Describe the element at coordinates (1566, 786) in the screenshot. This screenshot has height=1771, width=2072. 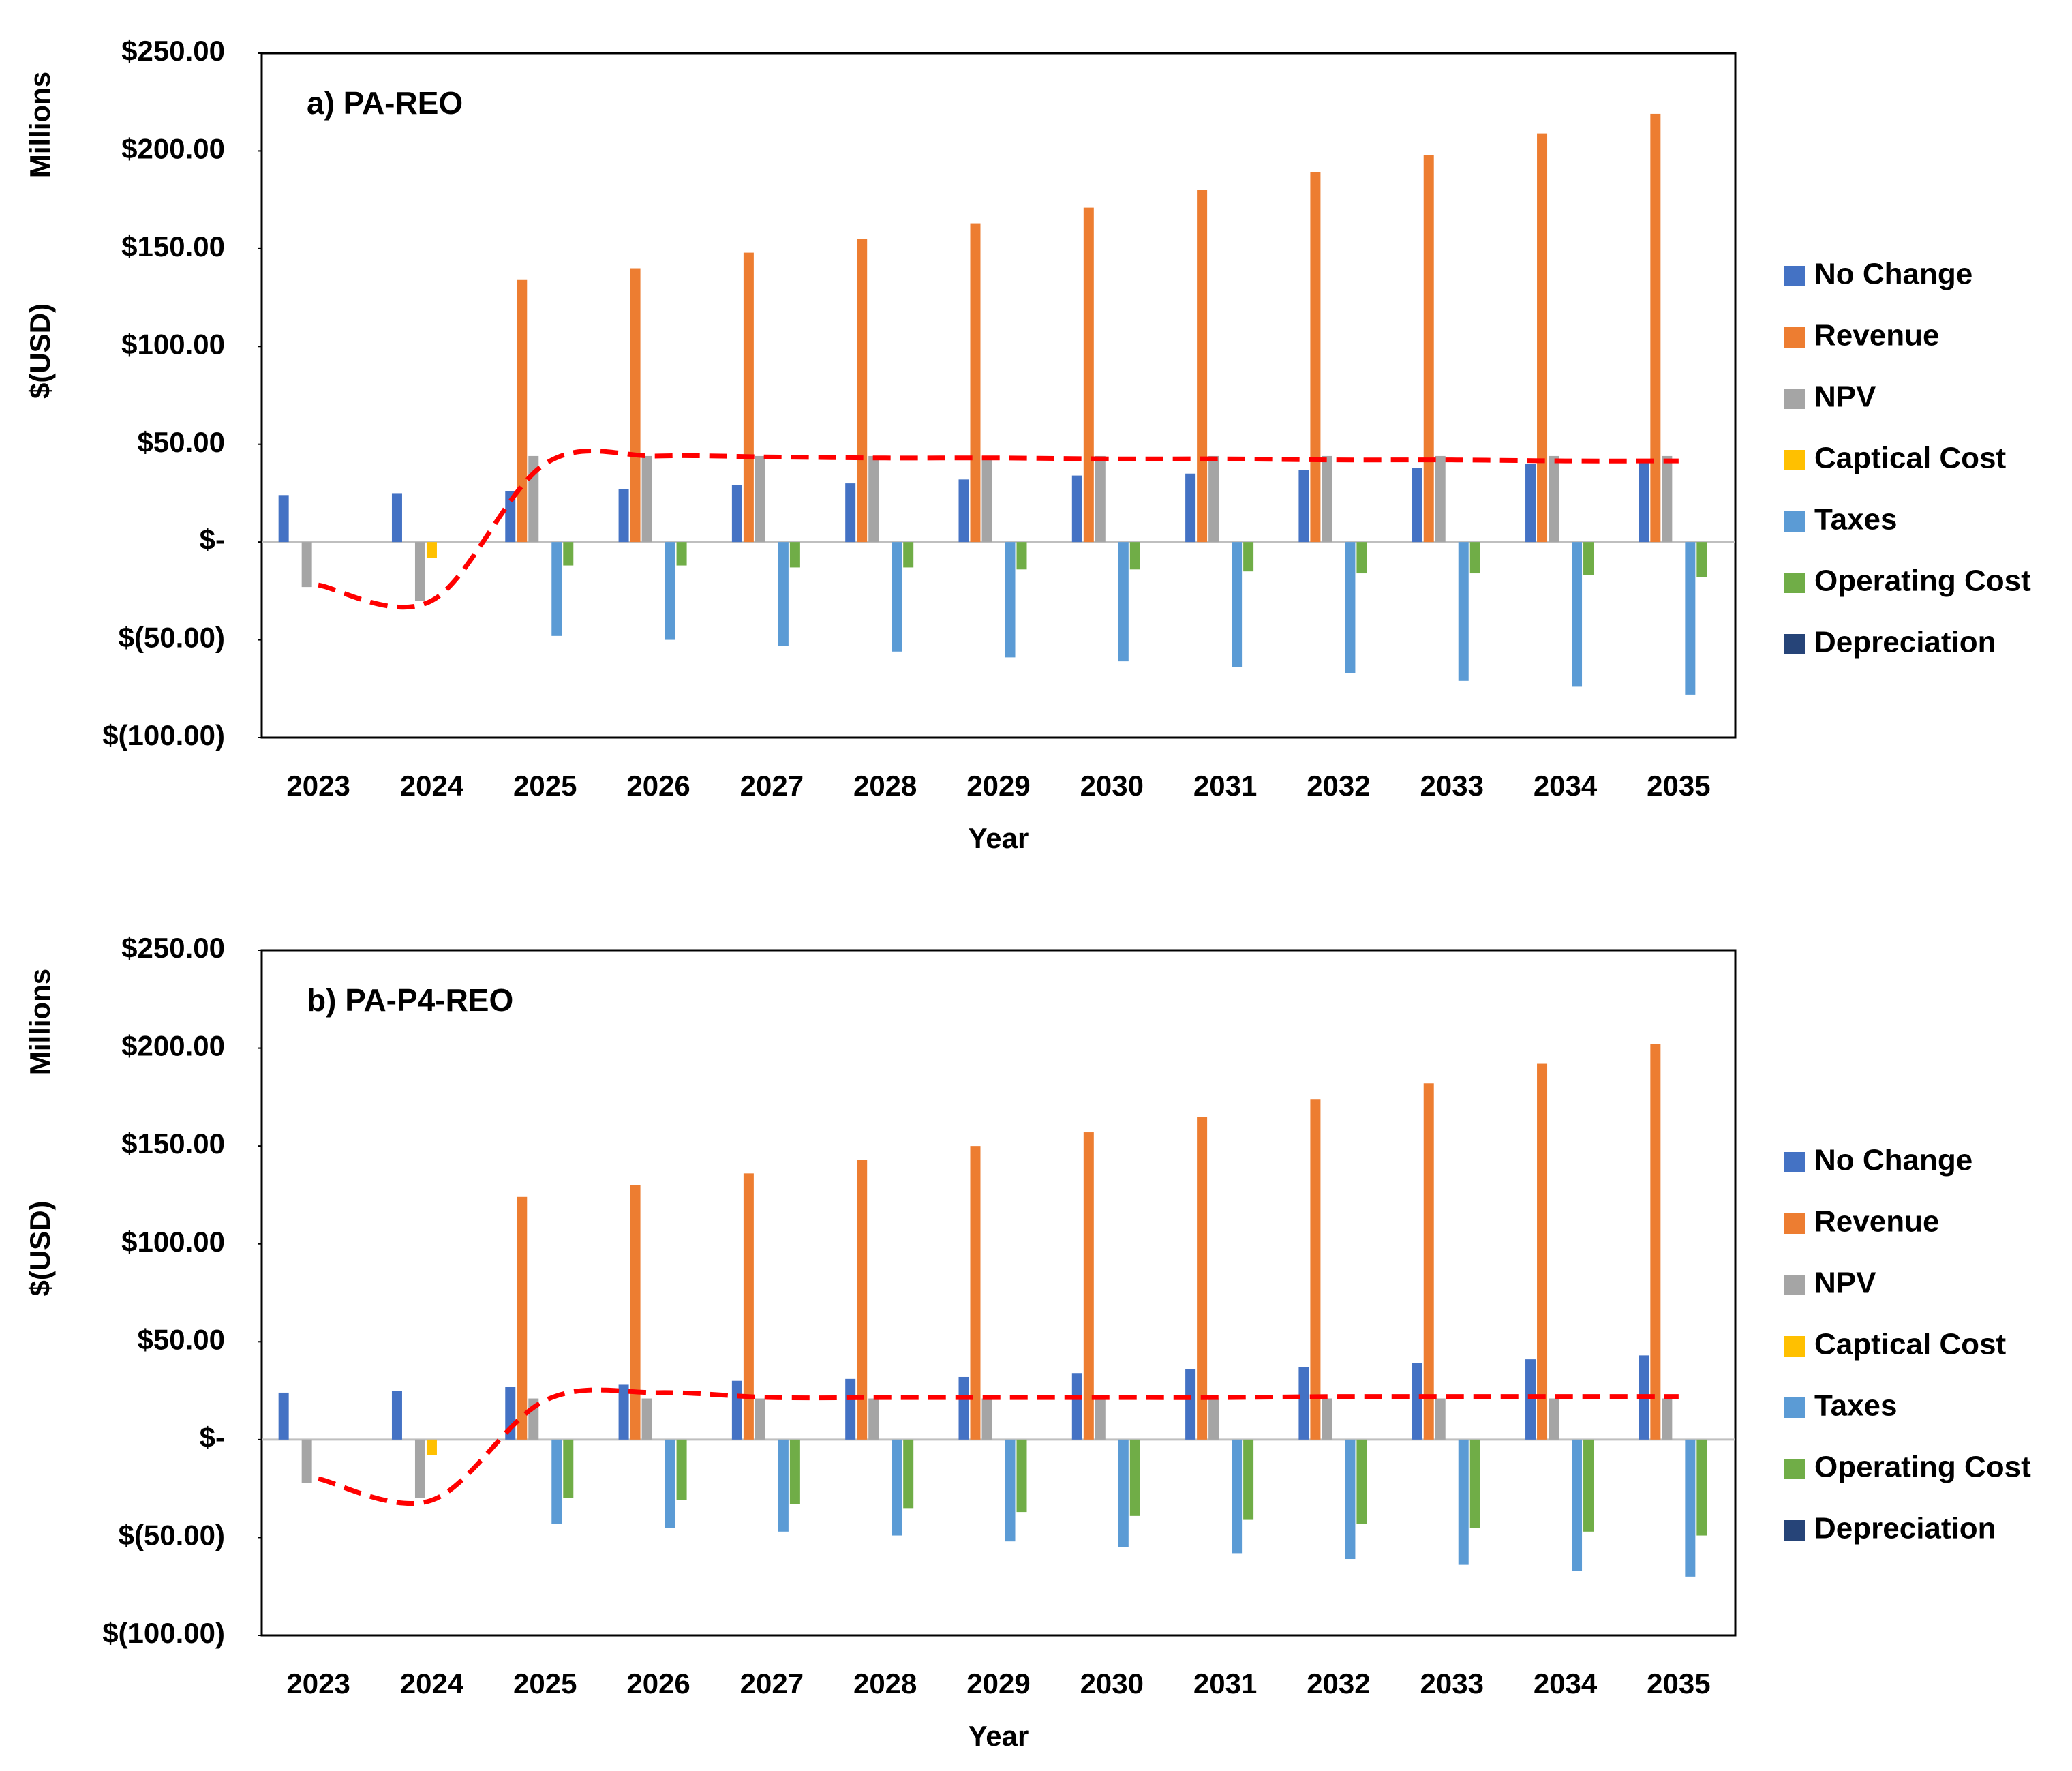
I see `x-tick-label: 2034` at that location.